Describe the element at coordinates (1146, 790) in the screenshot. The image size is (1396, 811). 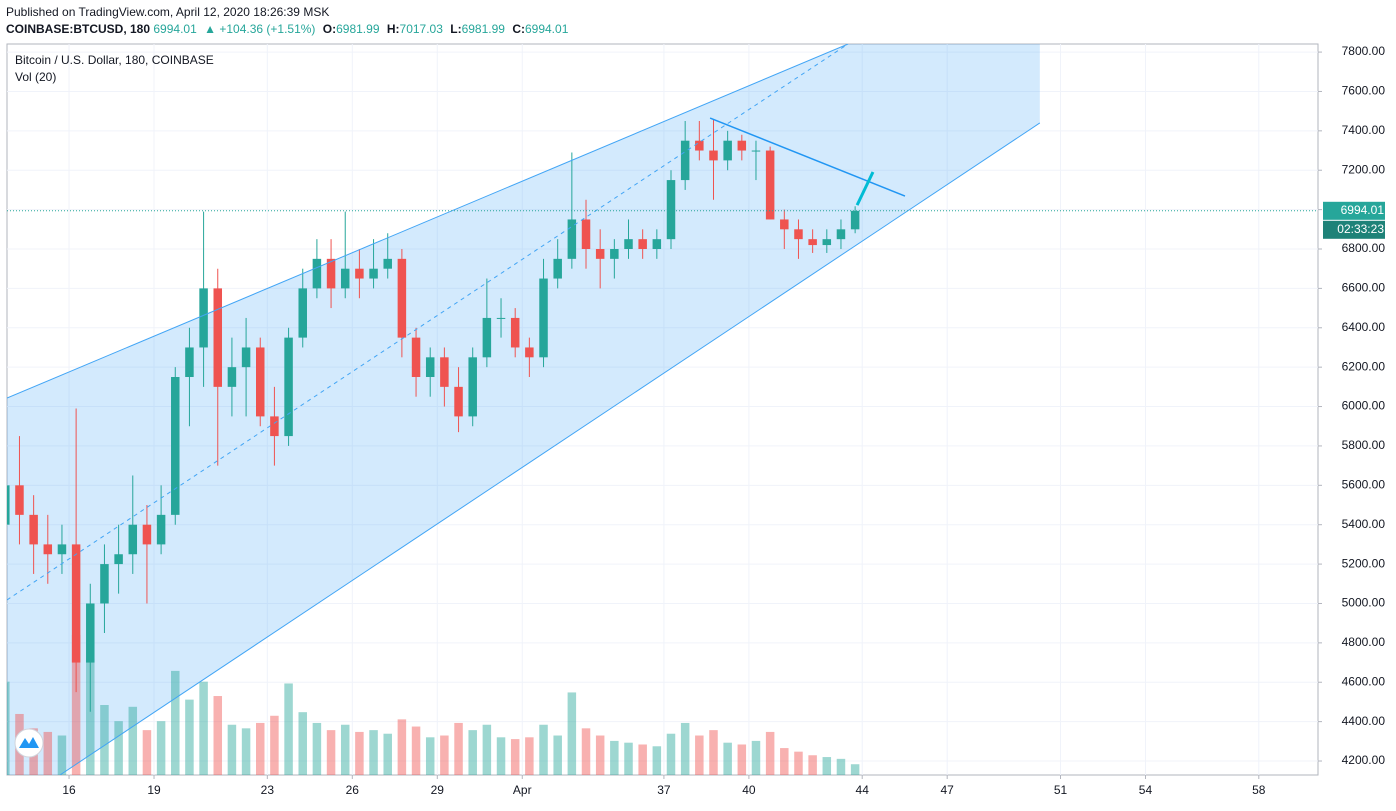
I see `x-tick-label: 54` at that location.